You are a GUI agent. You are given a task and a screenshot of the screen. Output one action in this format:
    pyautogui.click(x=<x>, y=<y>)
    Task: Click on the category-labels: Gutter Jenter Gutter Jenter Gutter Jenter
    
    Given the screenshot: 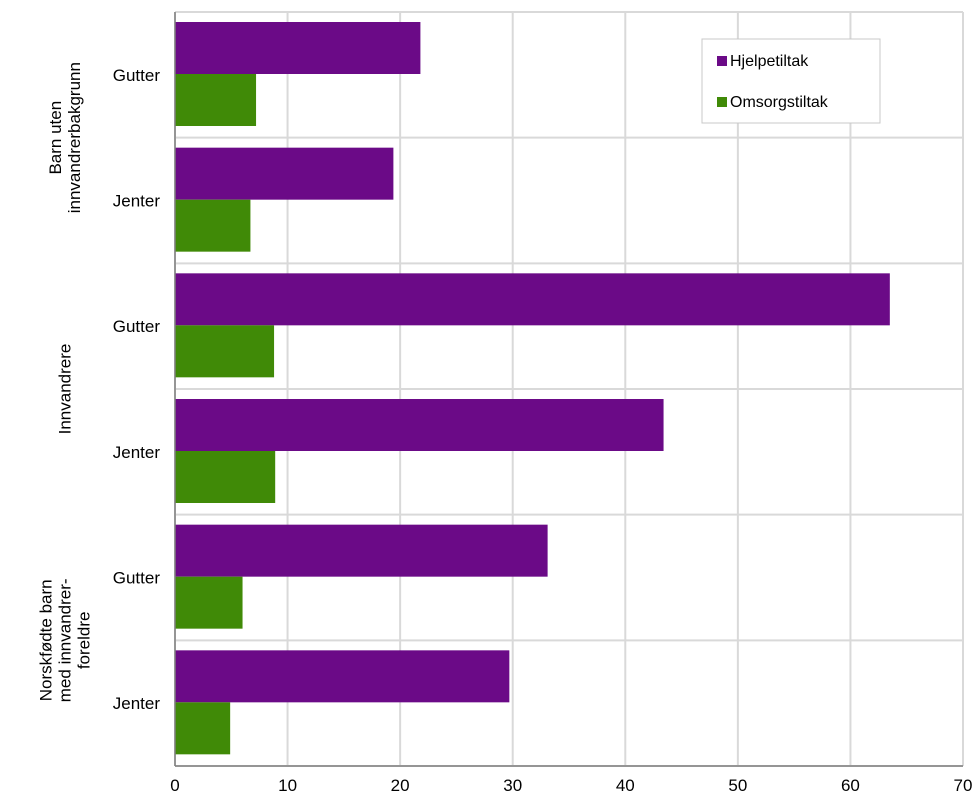 What is the action you would take?
    pyautogui.click(x=137, y=389)
    